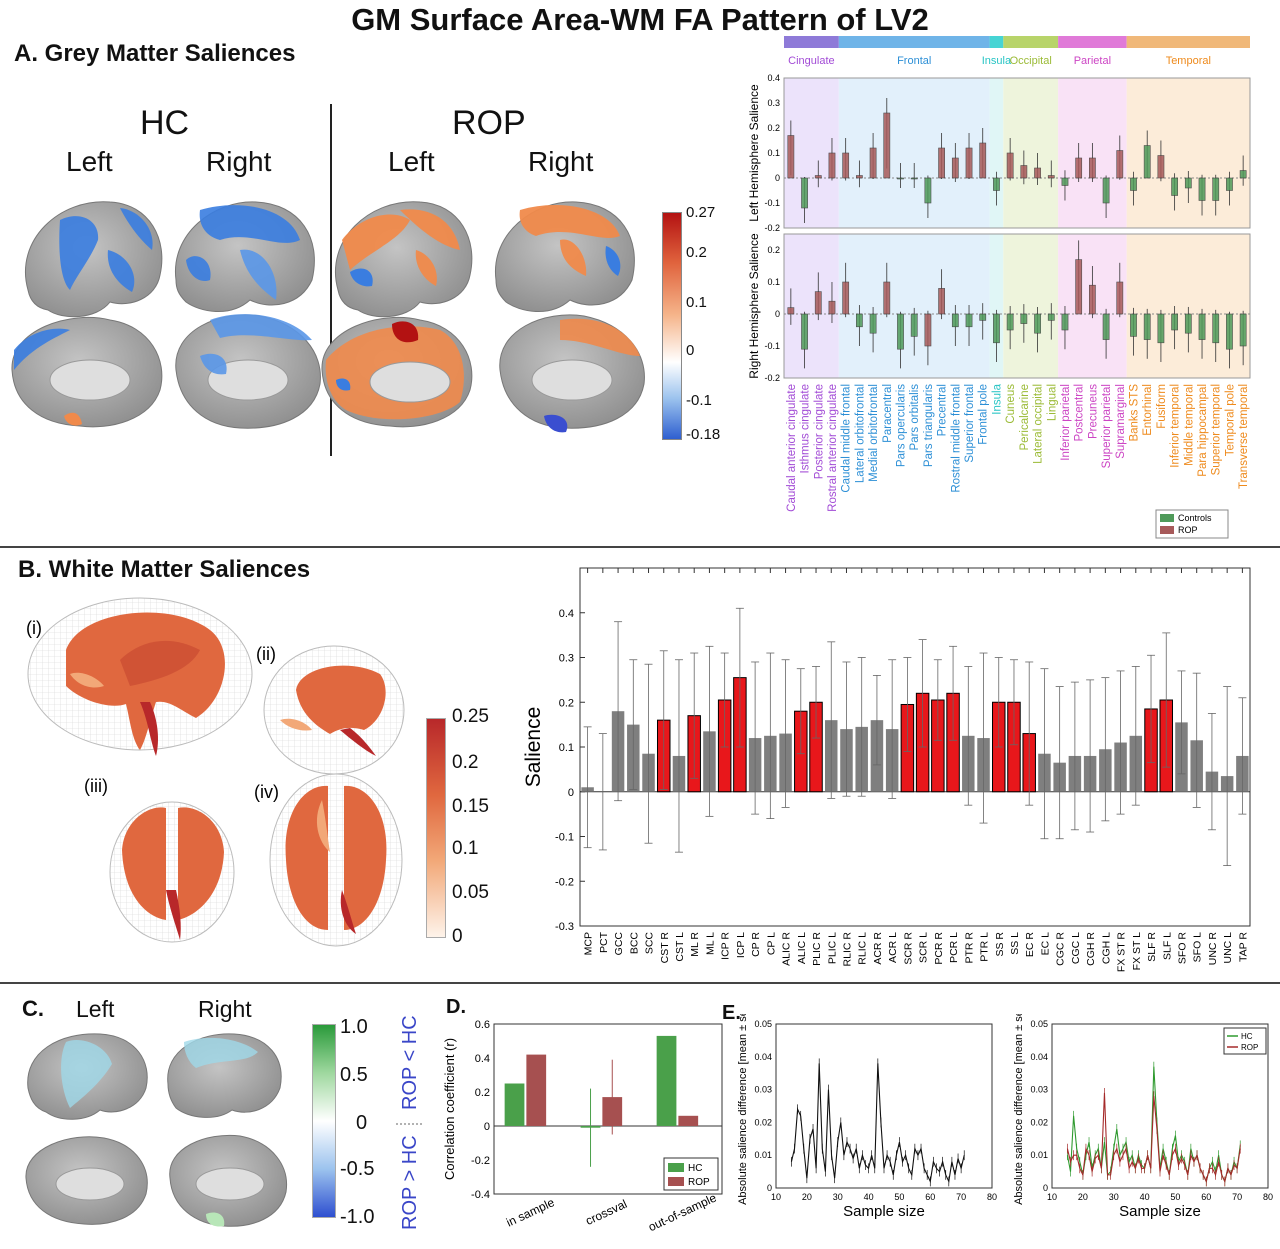 Image resolution: width=1280 pixels, height=1249 pixels. I want to click on corr-legend-swatch, so click(676, 1181).